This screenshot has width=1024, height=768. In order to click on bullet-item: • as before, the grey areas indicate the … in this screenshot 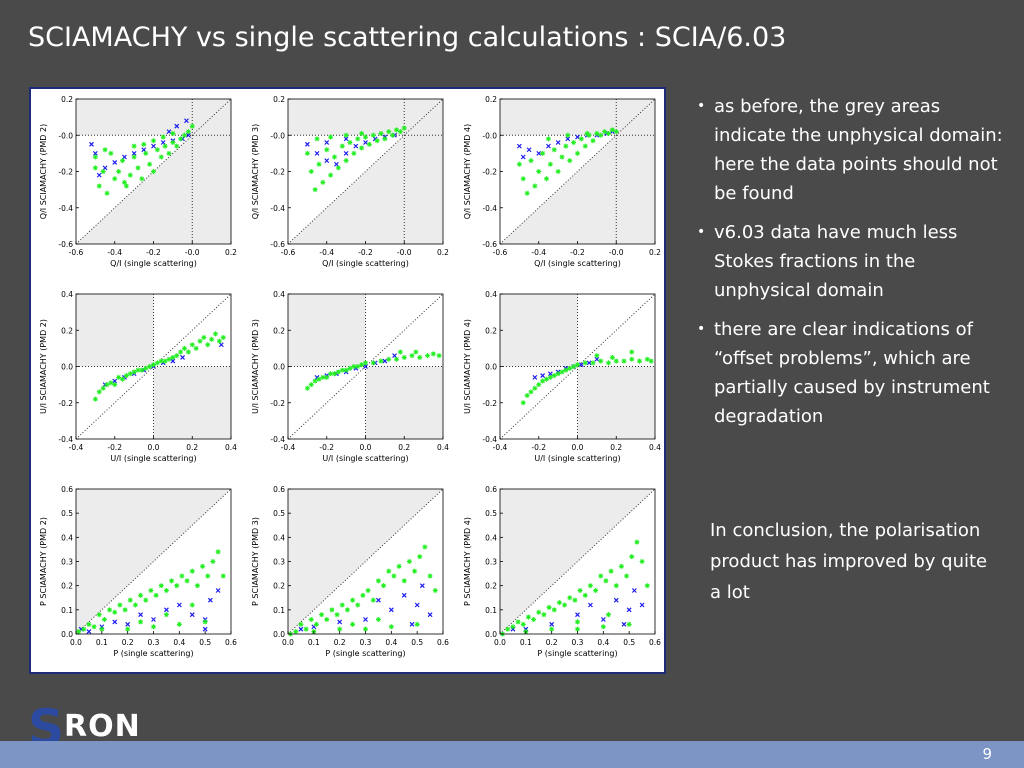, I will do `click(847, 150)`.